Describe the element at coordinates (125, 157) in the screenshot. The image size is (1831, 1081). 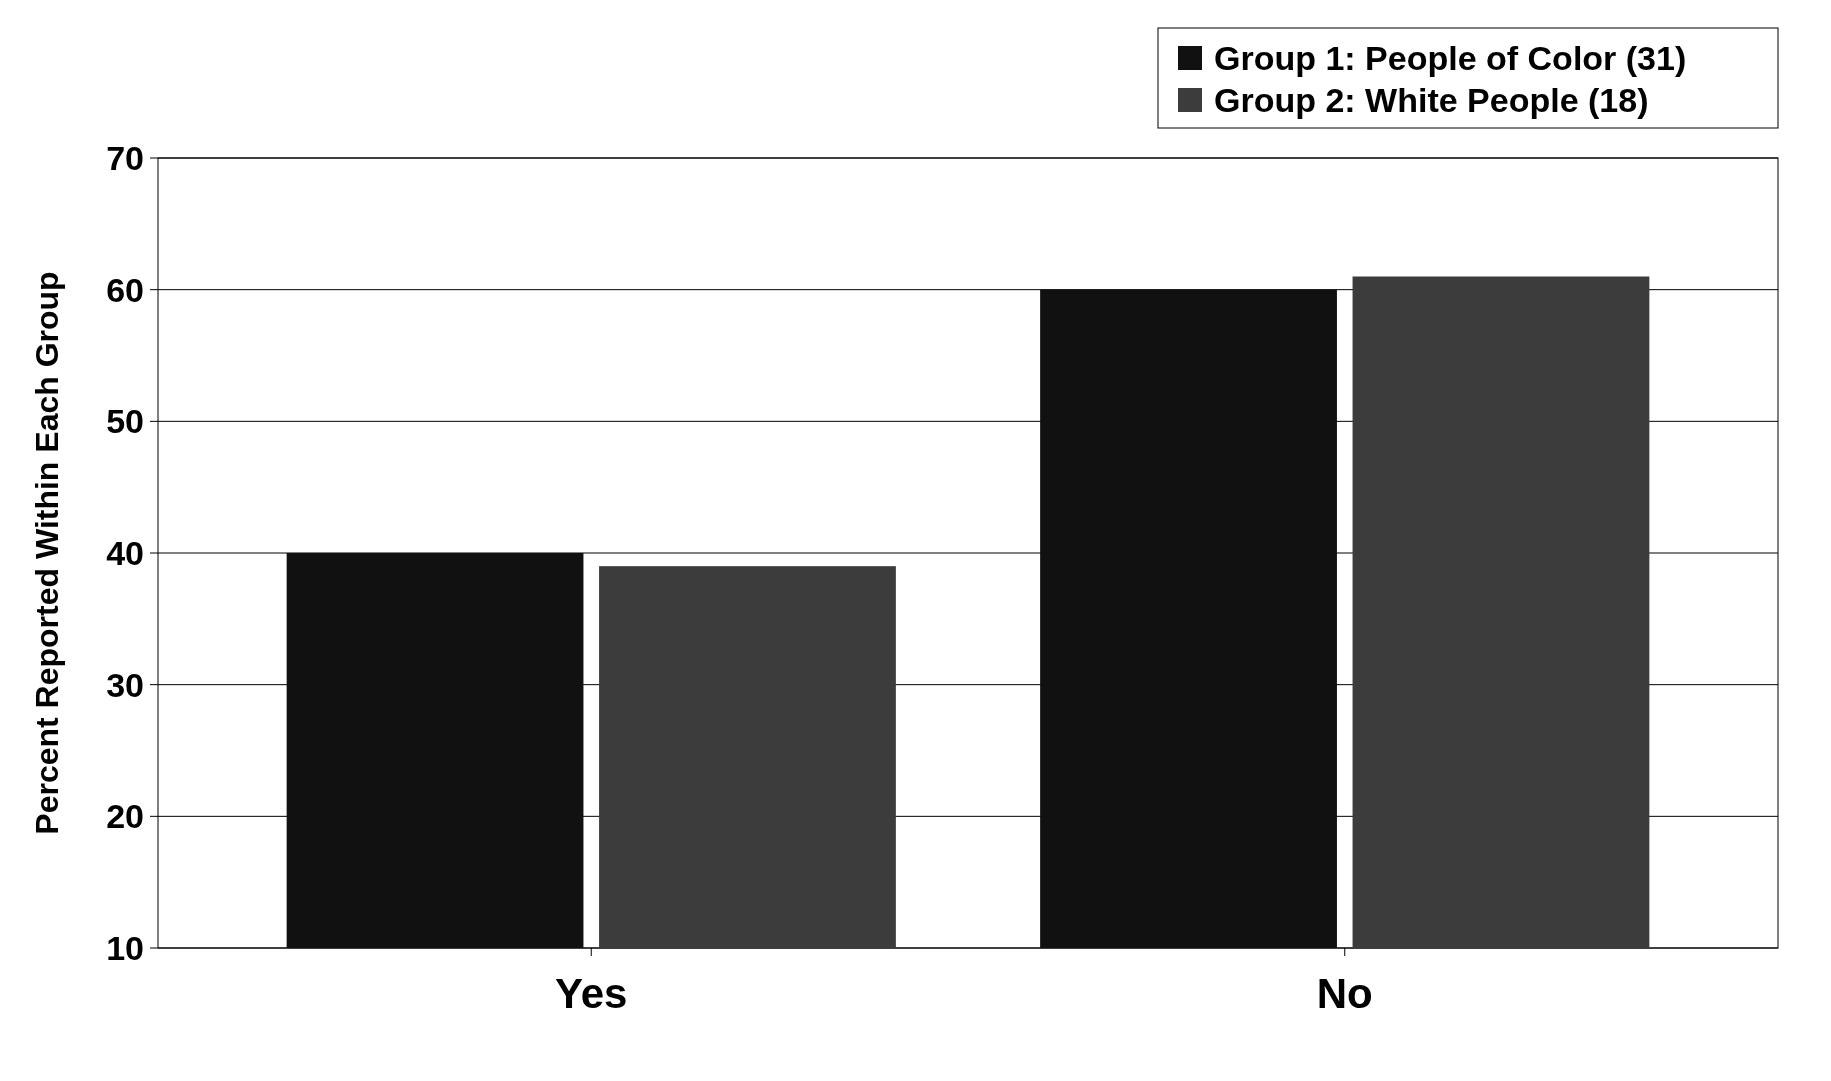
I see `y-tick-label: 70` at that location.